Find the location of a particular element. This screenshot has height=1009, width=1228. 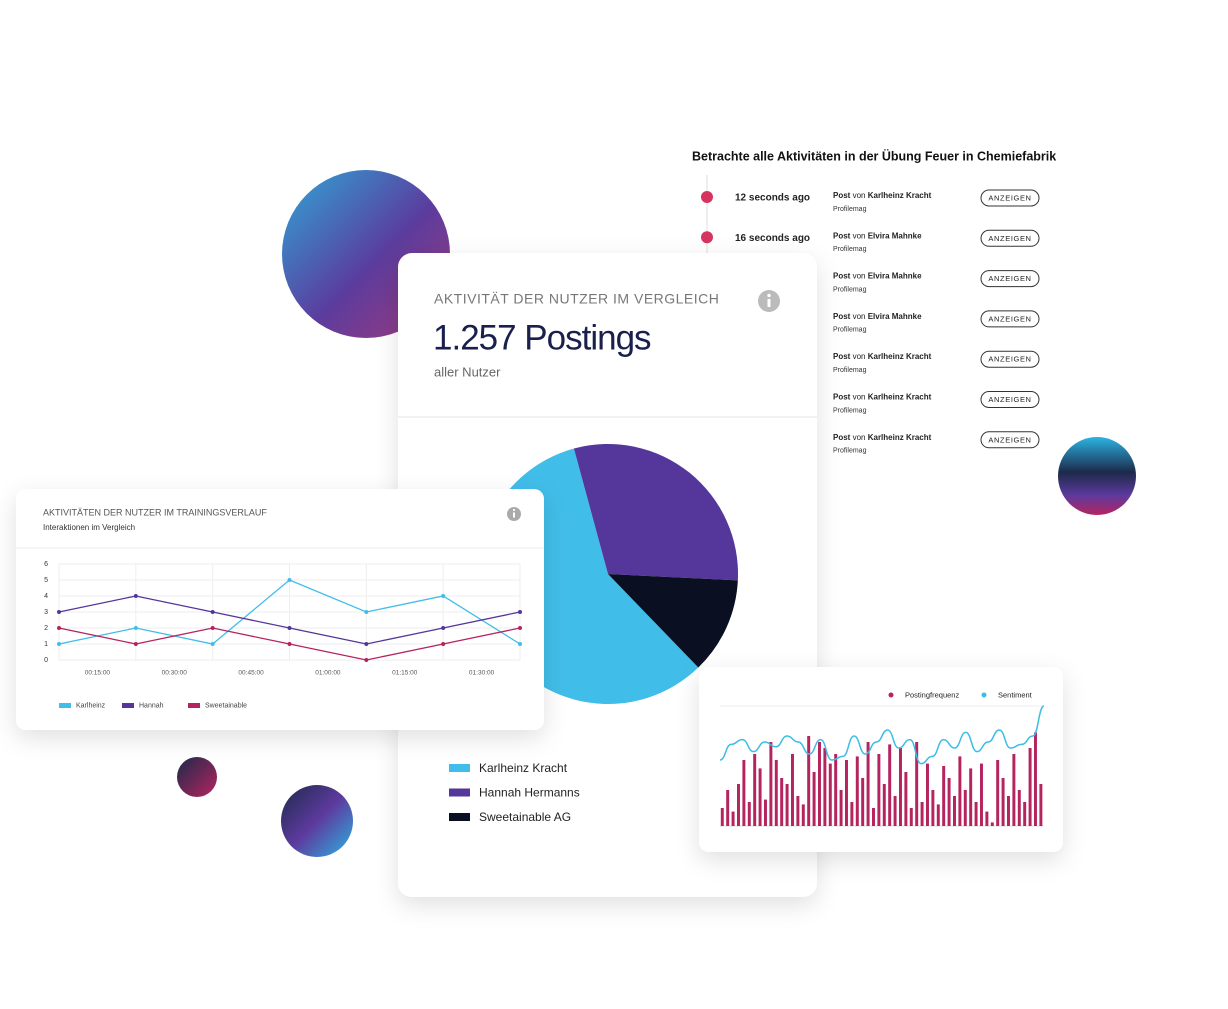

x-tick-label: 00:30:00 is located at coordinates (175, 673).